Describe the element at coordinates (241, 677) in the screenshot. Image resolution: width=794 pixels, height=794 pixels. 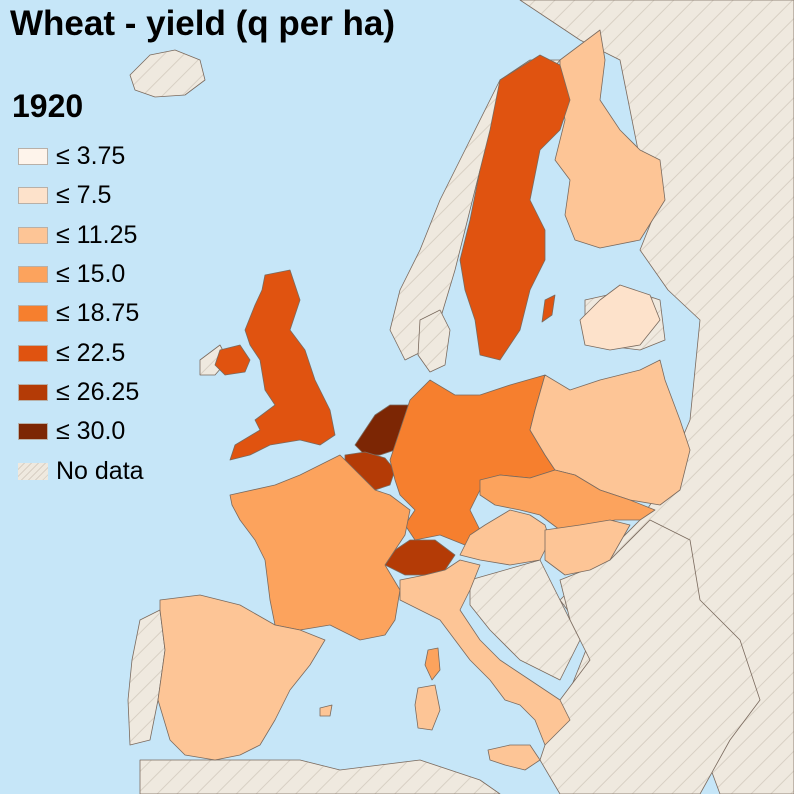
I see `region-spain` at that location.